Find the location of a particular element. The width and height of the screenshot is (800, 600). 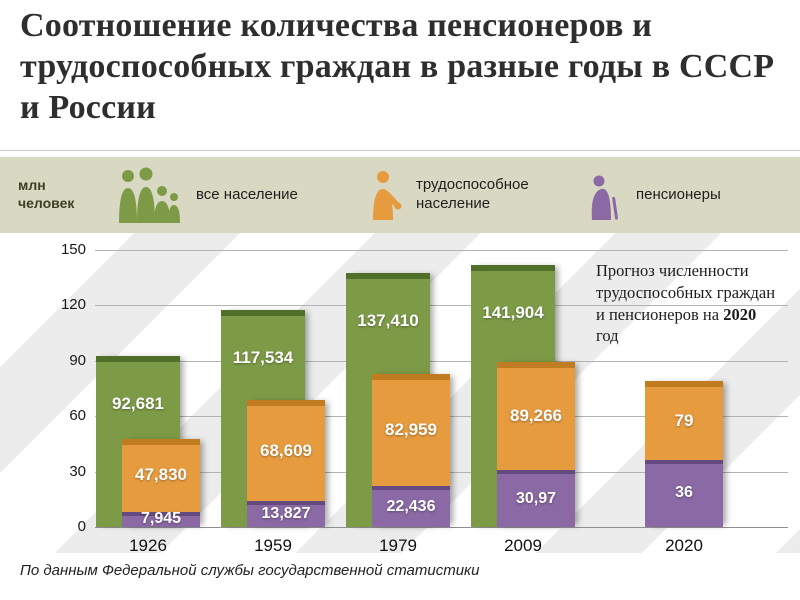

forecast-annotation-year: 2020 is located at coordinates (740, 314).